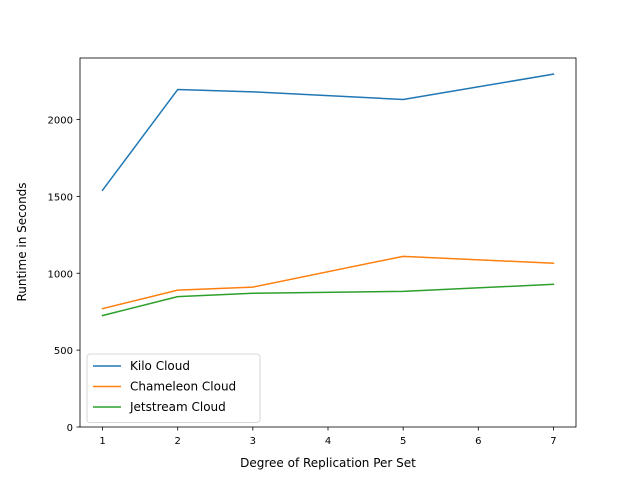 This screenshot has height=484, width=640. What do you see at coordinates (328, 463) in the screenshot?
I see `x-axis-label: Degree of Replication Per Set` at bounding box center [328, 463].